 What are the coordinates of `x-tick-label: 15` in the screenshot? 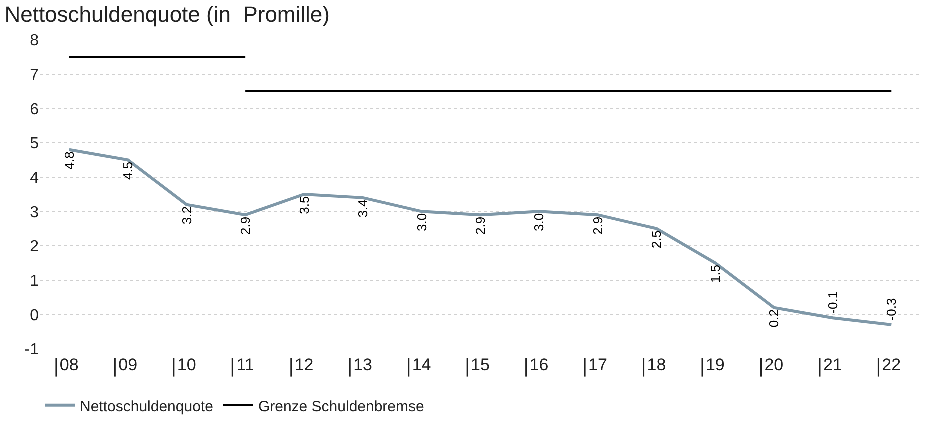 It's located at (480, 364).